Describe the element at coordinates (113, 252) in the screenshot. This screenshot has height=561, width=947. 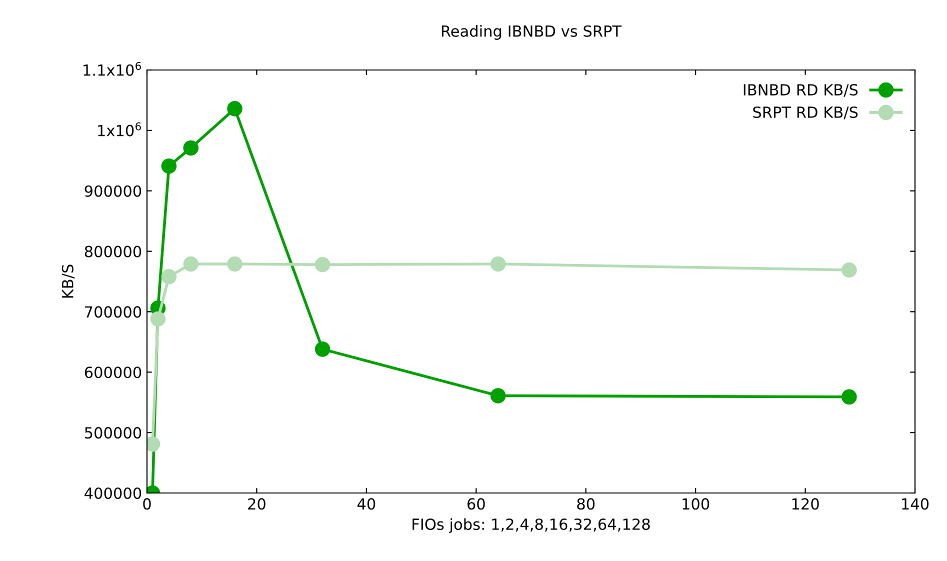
I see `y-tick-label: 800000` at that location.